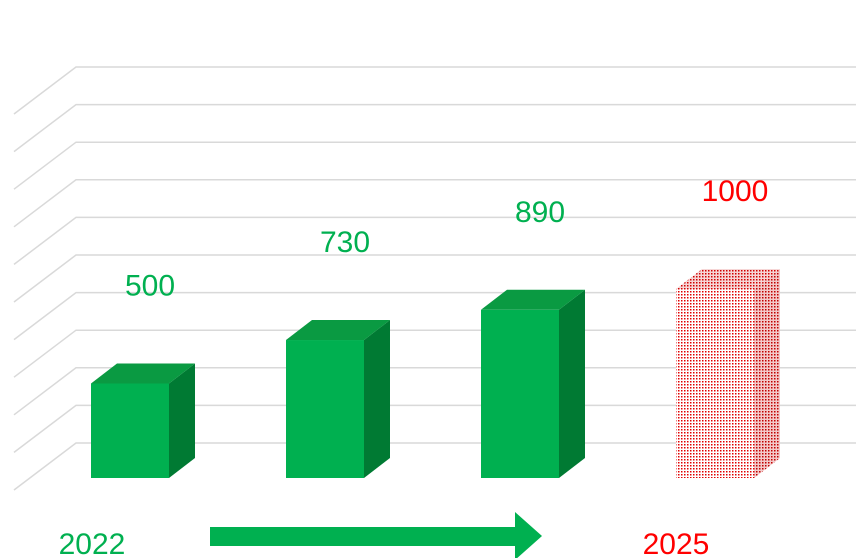 This screenshot has height=558, width=856. Describe the element at coordinates (150, 286) in the screenshot. I see `data-label: 500` at that location.